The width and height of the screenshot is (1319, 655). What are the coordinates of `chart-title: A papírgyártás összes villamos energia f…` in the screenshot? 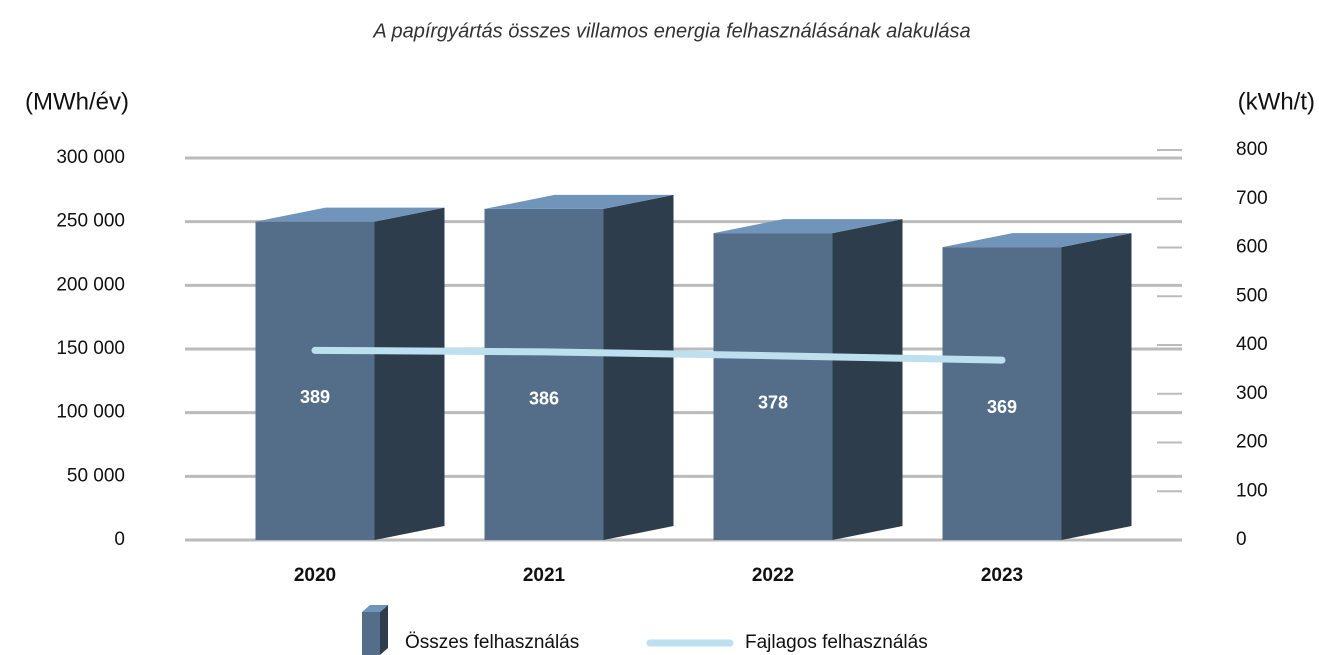 It's located at (671, 31).